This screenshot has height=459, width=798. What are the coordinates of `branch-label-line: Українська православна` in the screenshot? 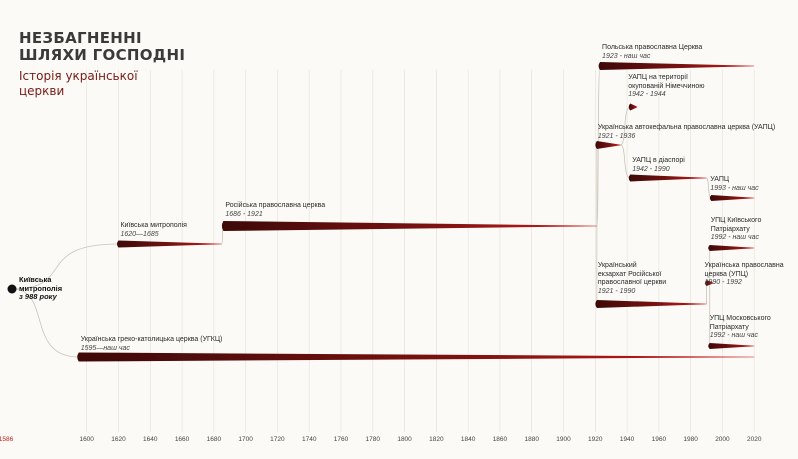 It's located at (744, 265).